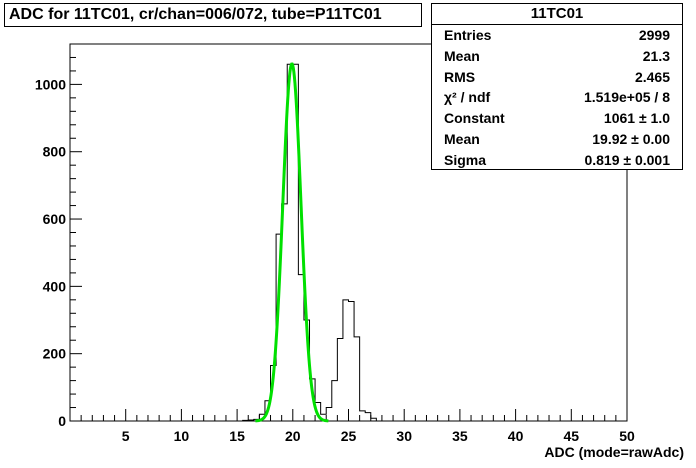 The height and width of the screenshot is (468, 696). I want to click on stats-value: 0.819 ± 0.001, so click(627, 159).